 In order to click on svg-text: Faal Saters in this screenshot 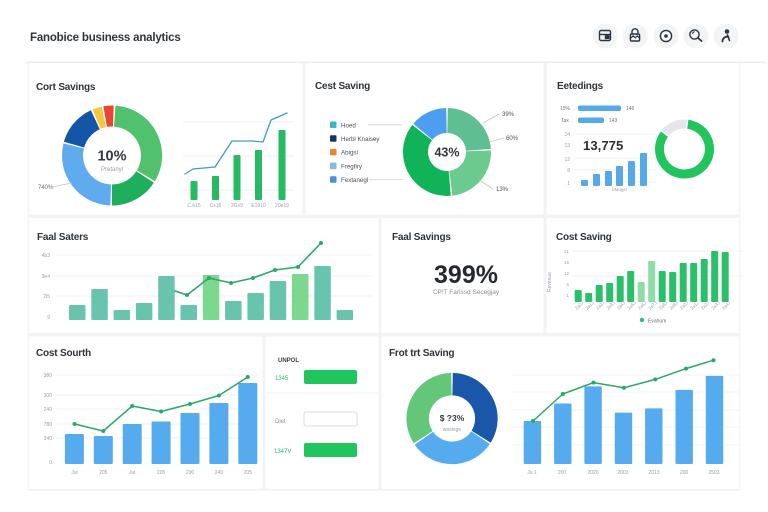, I will do `click(63, 237)`.